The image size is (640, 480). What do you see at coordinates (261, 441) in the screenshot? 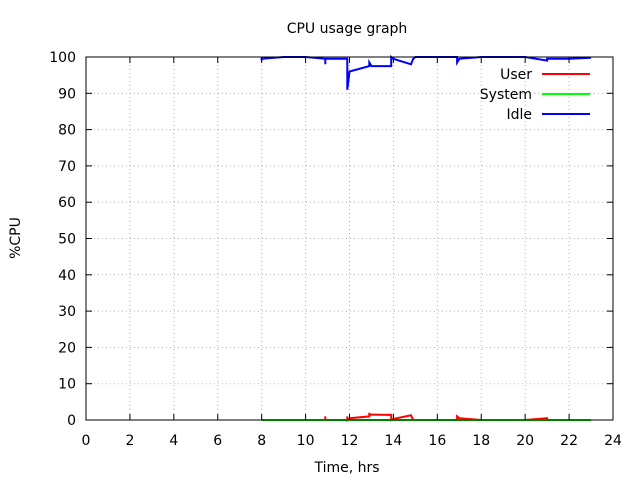
I see `x-tick-label: 8` at bounding box center [261, 441].